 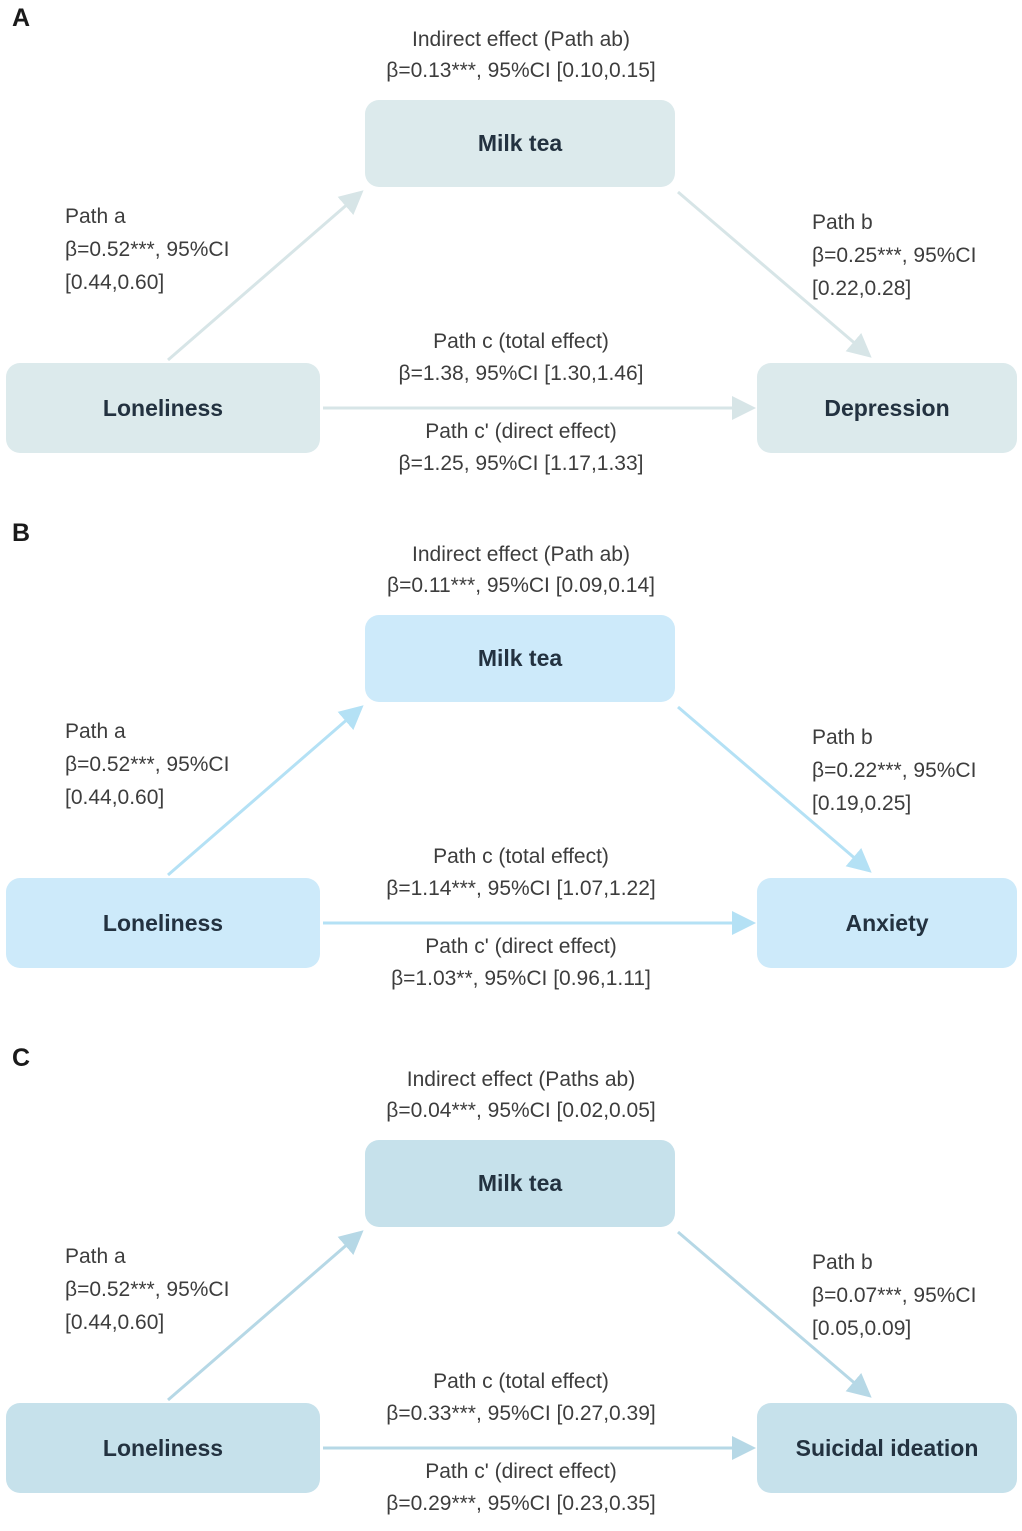 What do you see at coordinates (521, 978) in the screenshot?
I see `path-c-prime-value: β=1.03**, 95%CI [0.96,1.11]` at bounding box center [521, 978].